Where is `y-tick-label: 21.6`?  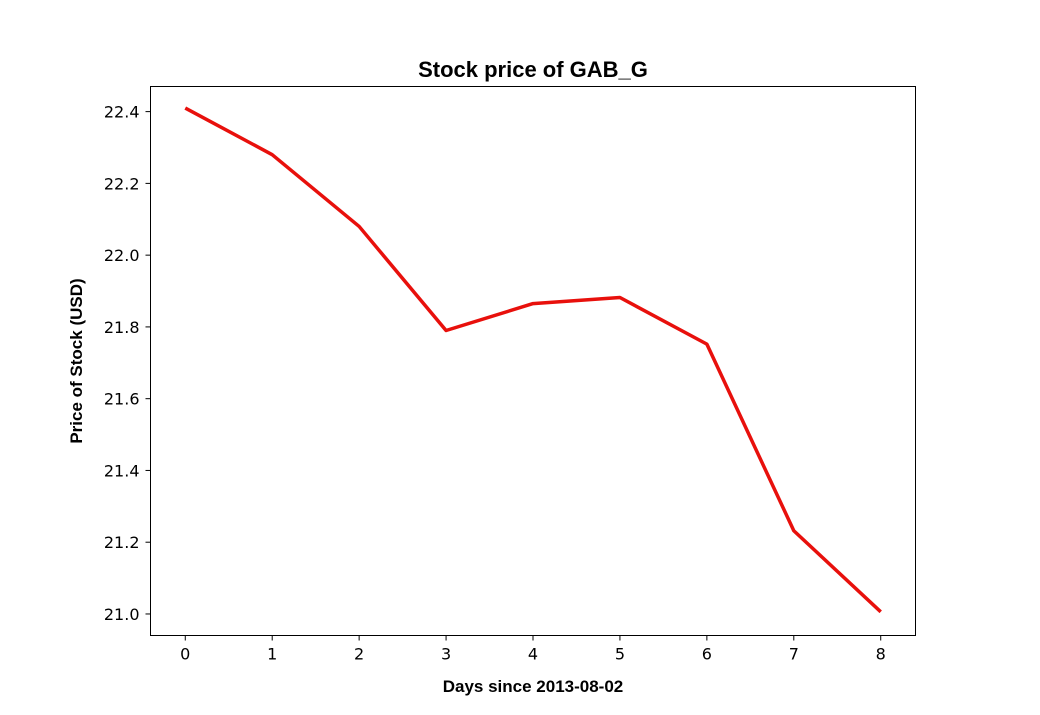
y-tick-label: 21.6 is located at coordinates (122, 399).